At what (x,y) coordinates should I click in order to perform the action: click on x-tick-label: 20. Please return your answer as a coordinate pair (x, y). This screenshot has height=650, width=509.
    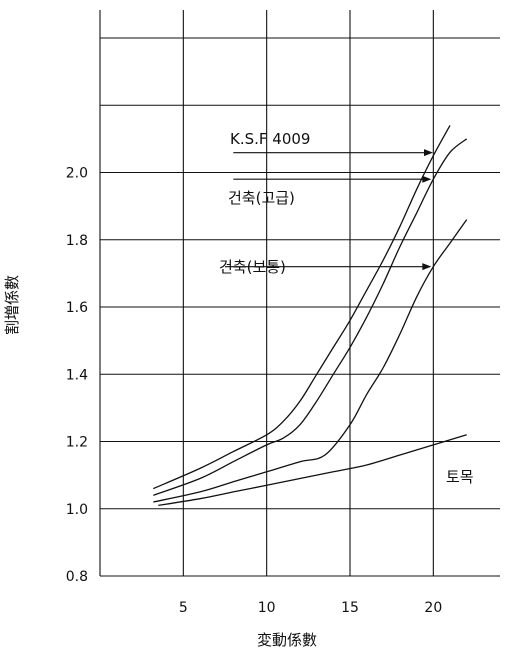
    Looking at the image, I should click on (433, 608).